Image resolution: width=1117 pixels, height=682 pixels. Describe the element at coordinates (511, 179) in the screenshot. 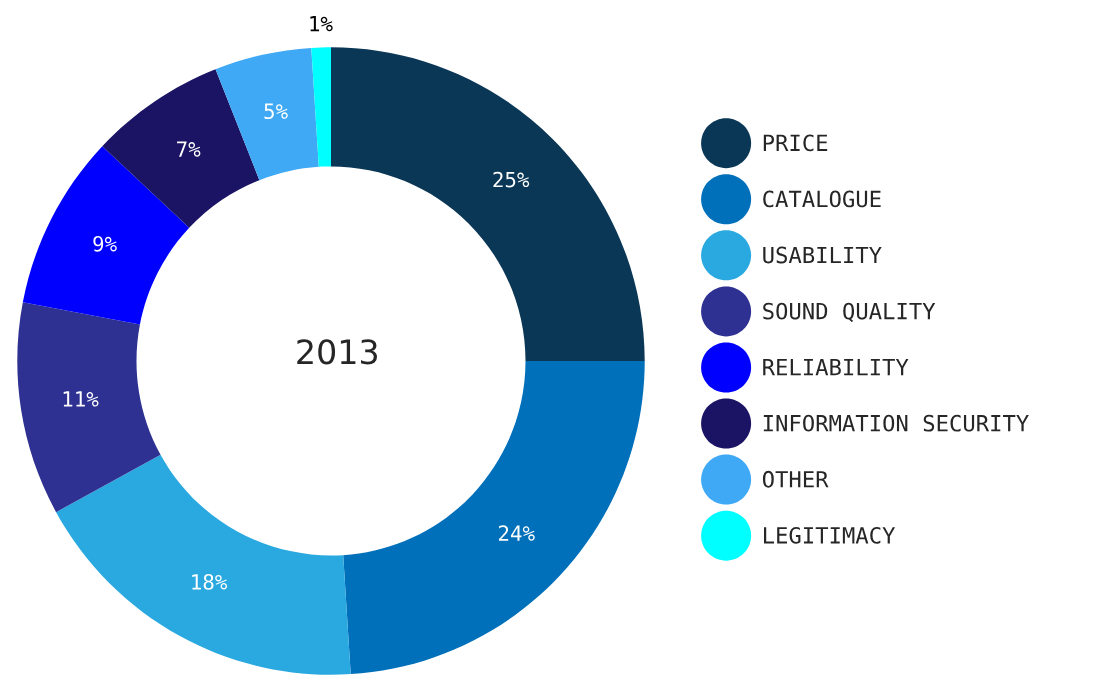

I see `data-label: 25%` at that location.